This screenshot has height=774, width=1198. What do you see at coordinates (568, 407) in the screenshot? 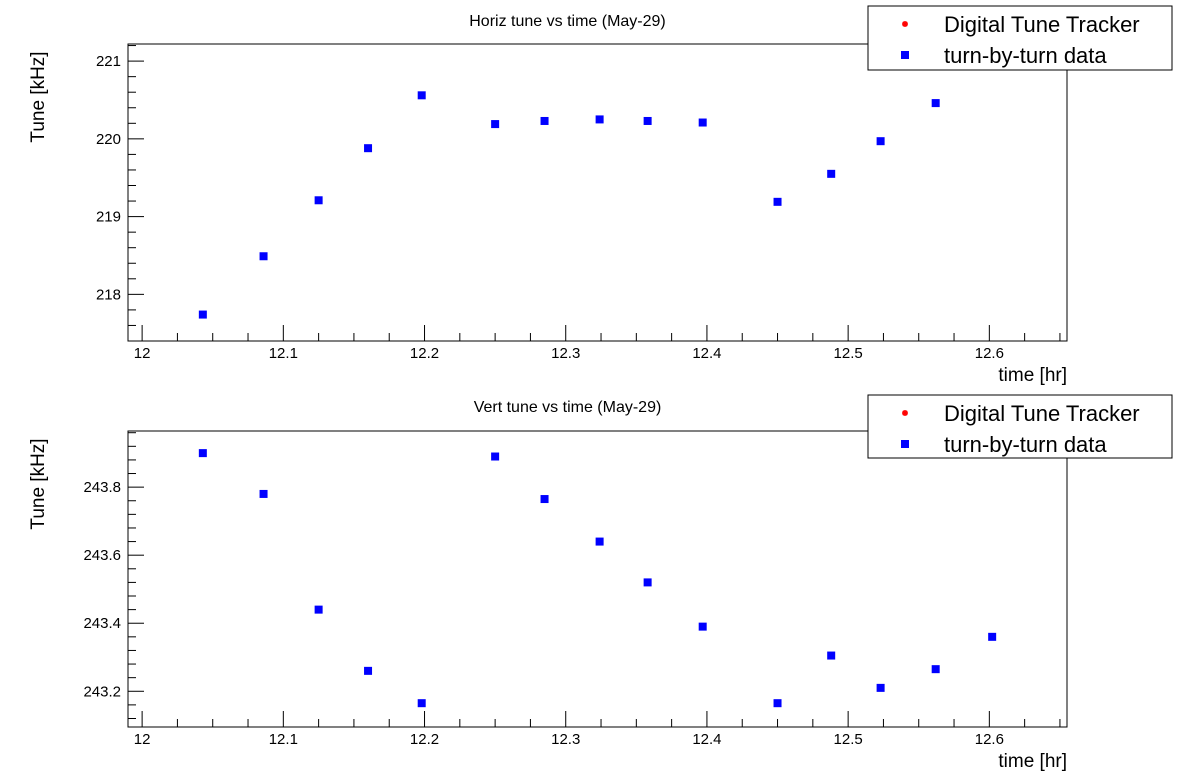
I see `chart-title: Vert tune vs time (May-29)` at bounding box center [568, 407].